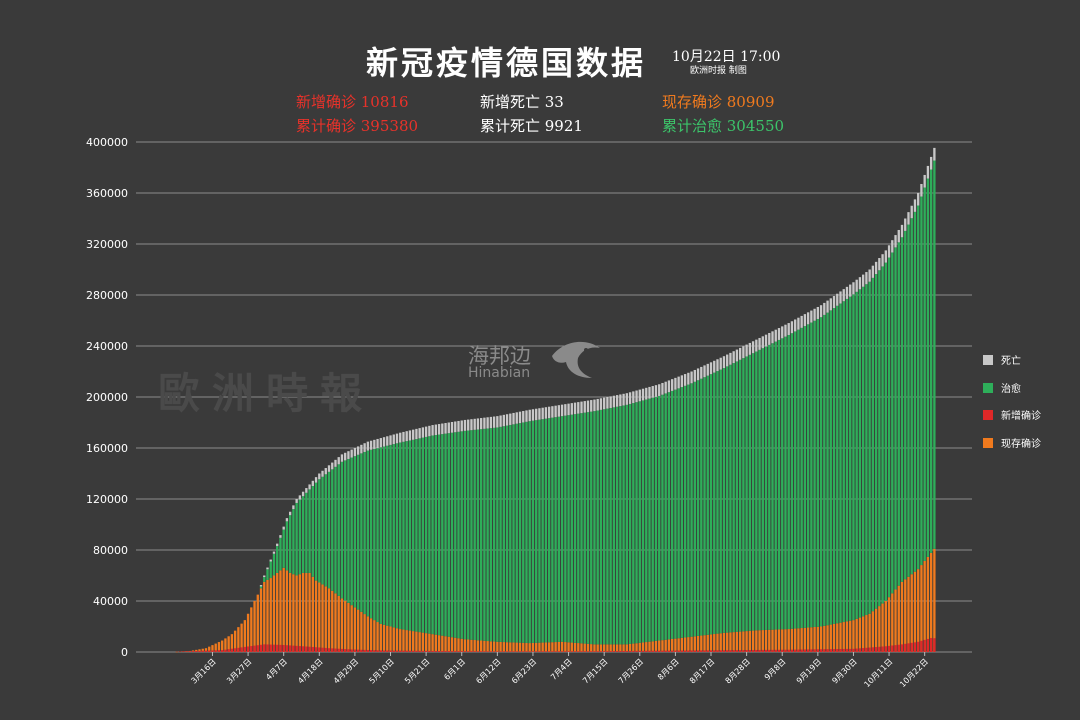 Image resolution: width=1080 pixels, height=720 pixels. What do you see at coordinates (726, 57) in the screenshot?
I see `date-time: 10月22日 17:00` at bounding box center [726, 57].